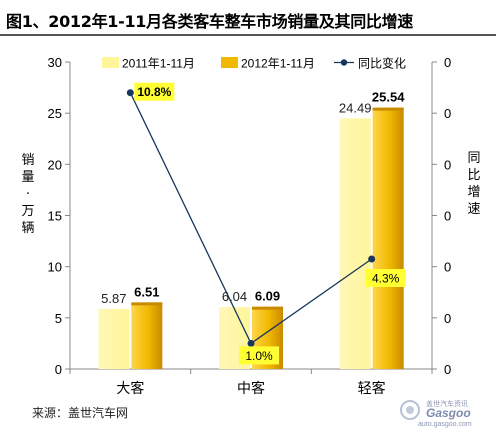 This screenshot has width=496, height=434. I want to click on x-tick-label: 大客, so click(130, 388).